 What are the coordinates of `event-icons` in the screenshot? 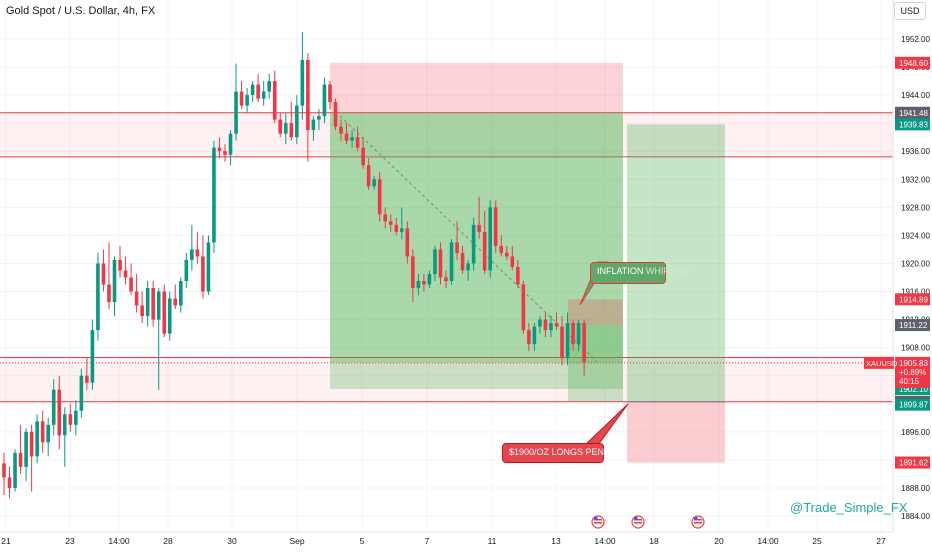 It's located at (648, 522).